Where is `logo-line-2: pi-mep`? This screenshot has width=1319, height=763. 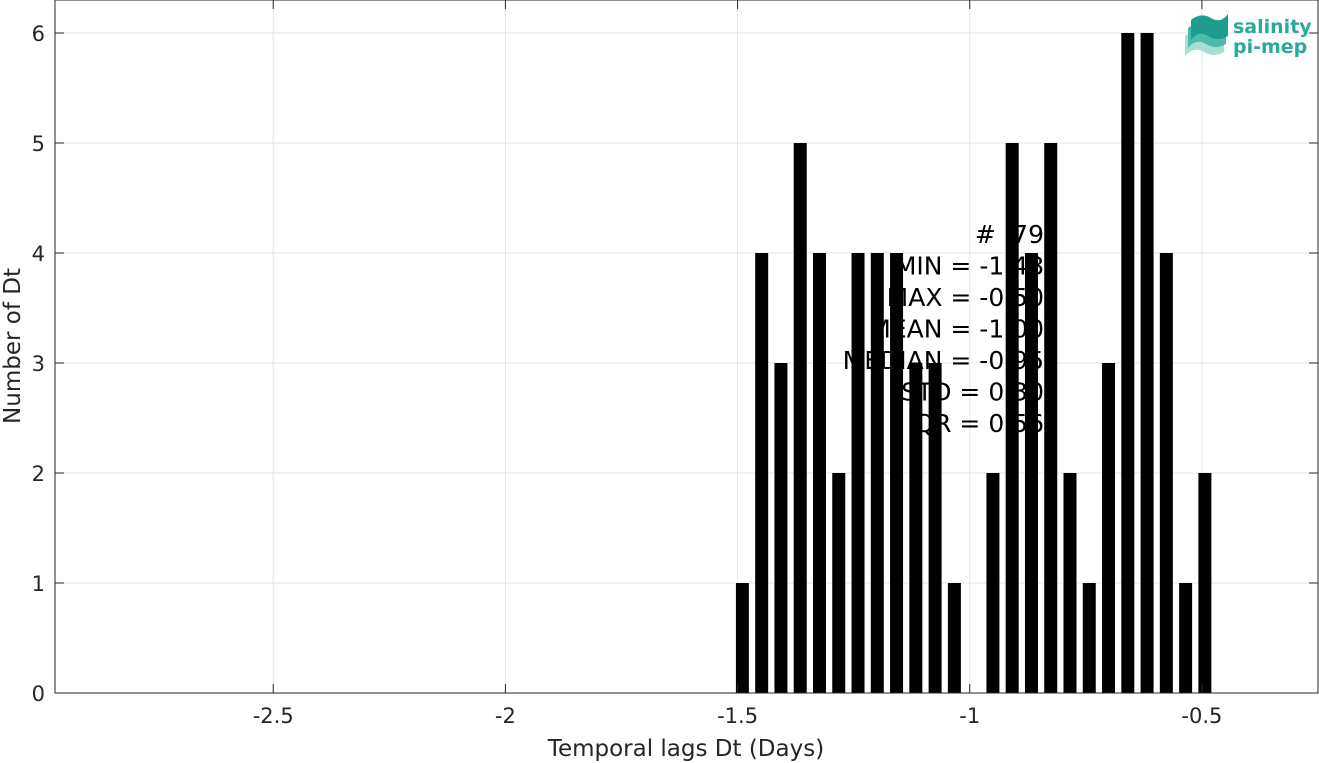
logo-line-2: pi-mep is located at coordinates (1270, 47).